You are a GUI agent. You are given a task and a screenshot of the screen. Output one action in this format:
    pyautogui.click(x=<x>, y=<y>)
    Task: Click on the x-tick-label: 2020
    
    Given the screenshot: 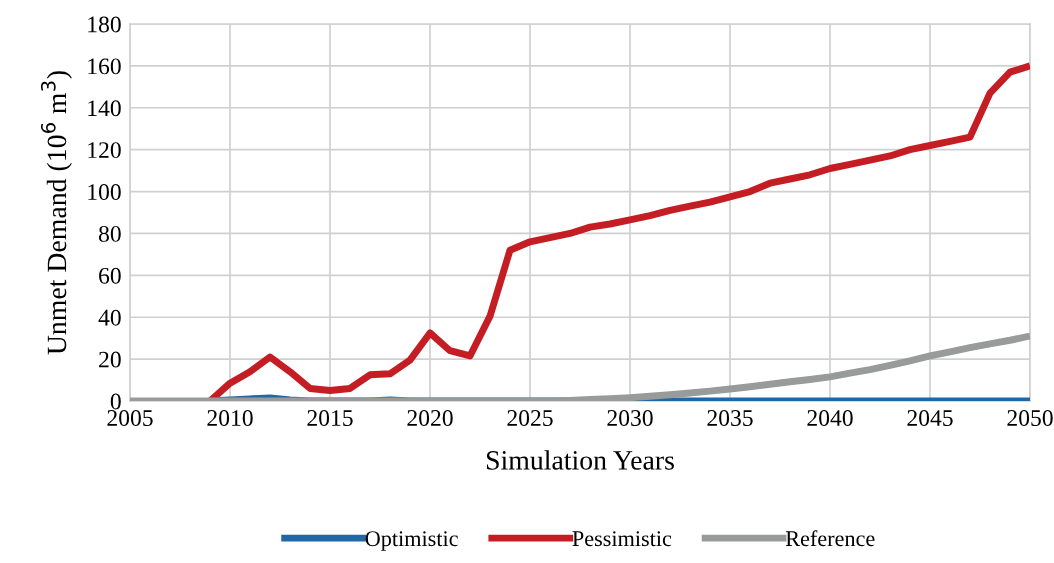 What is the action you would take?
    pyautogui.click(x=430, y=418)
    